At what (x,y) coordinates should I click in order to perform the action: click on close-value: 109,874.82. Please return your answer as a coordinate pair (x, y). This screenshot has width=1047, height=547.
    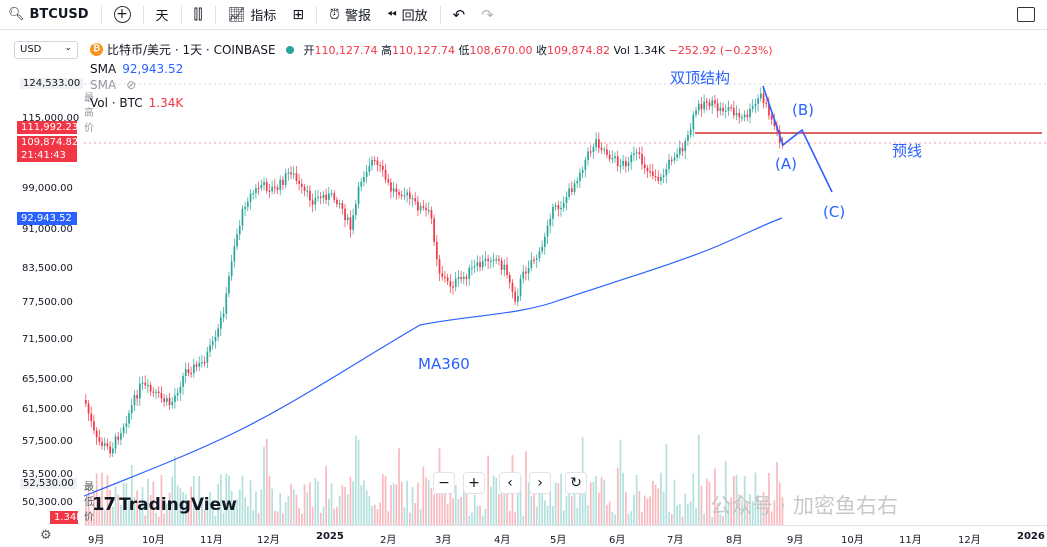
    Looking at the image, I should click on (578, 50).